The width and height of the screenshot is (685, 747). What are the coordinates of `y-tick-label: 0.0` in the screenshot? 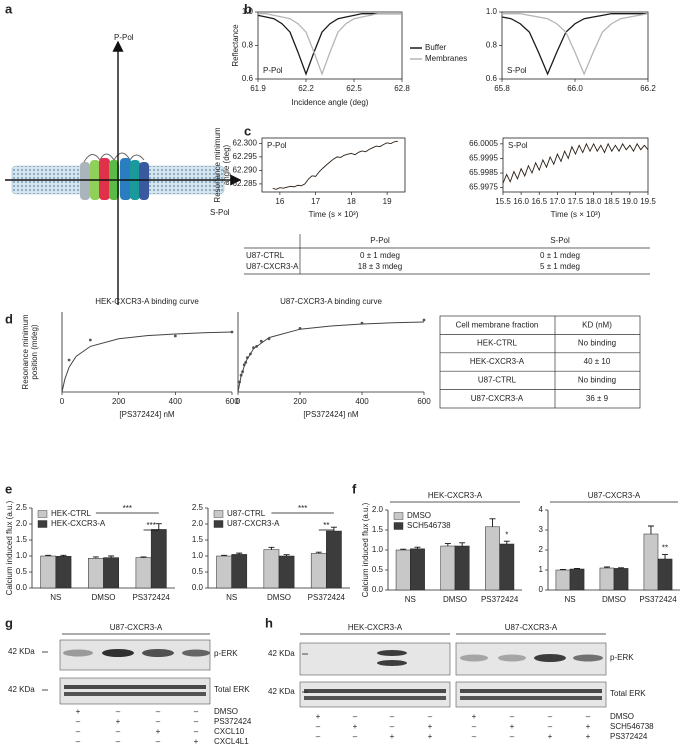 It's located at (198, 587).